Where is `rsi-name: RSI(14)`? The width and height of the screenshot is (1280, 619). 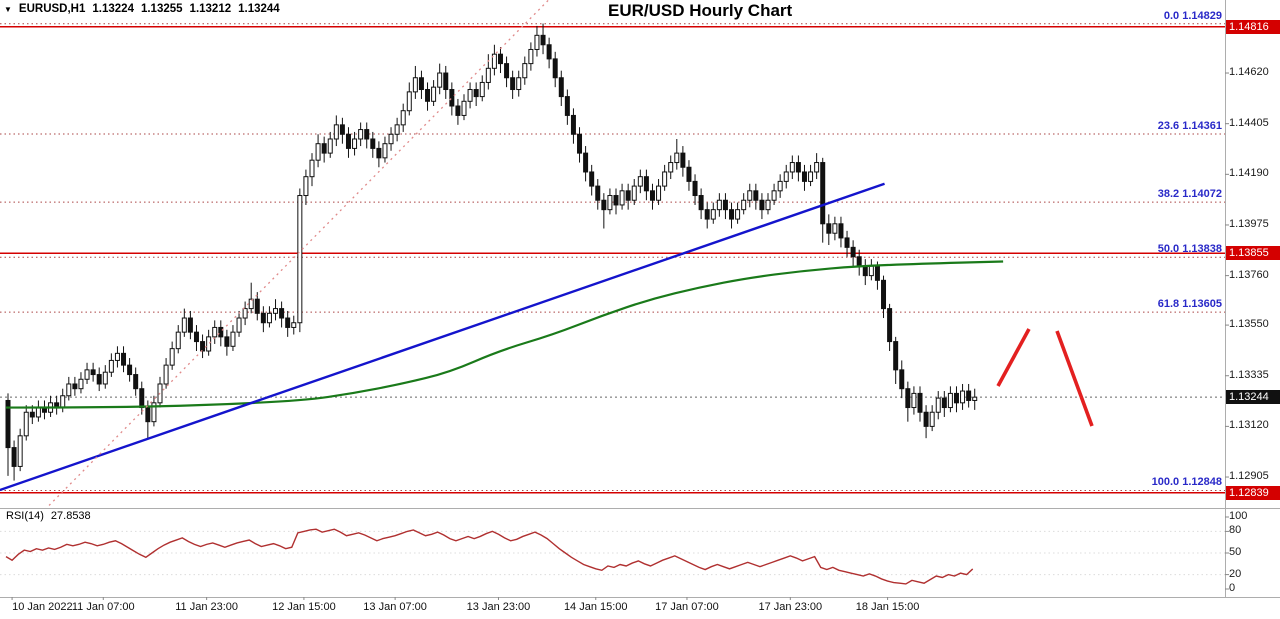 rsi-name: RSI(14) is located at coordinates (25, 516).